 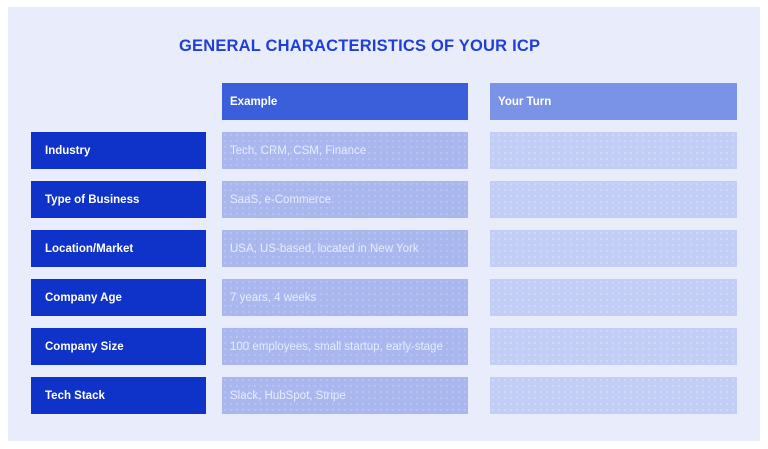 I want to click on column-header-example: Example, so click(x=345, y=101).